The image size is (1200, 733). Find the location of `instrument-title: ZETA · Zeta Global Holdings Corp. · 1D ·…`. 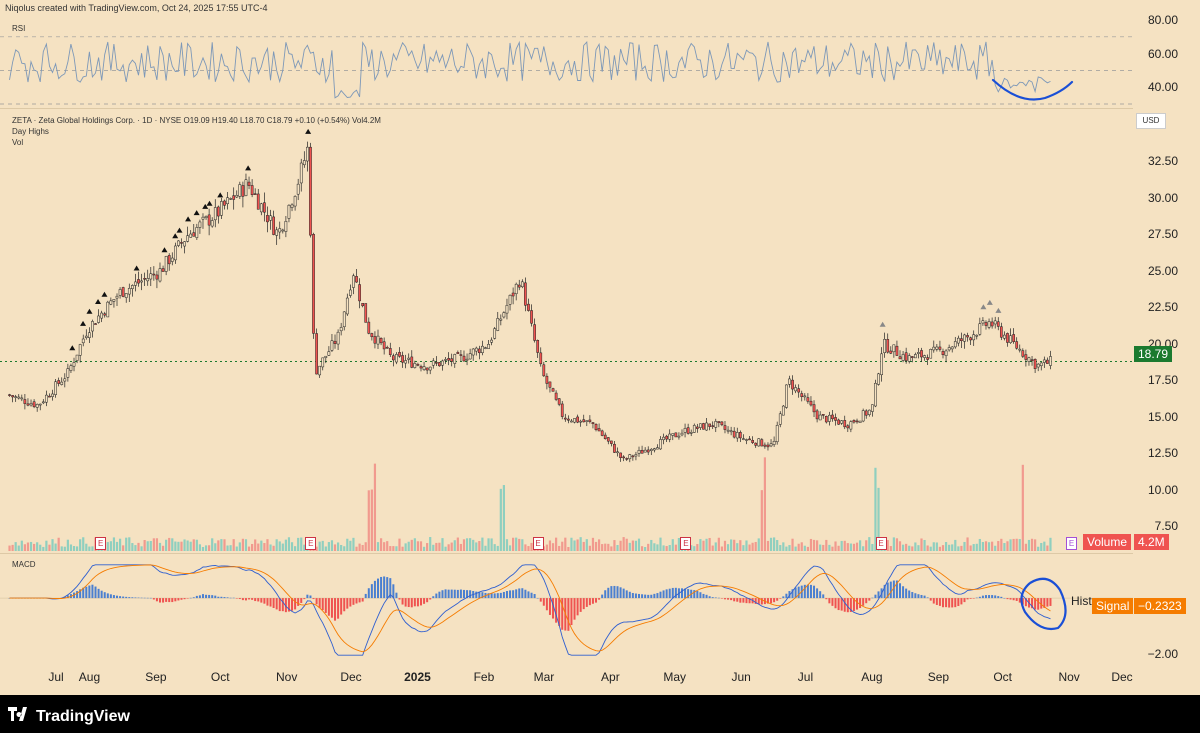

instrument-title: ZETA · Zeta Global Holdings Corp. · 1D ·… is located at coordinates (196, 120).